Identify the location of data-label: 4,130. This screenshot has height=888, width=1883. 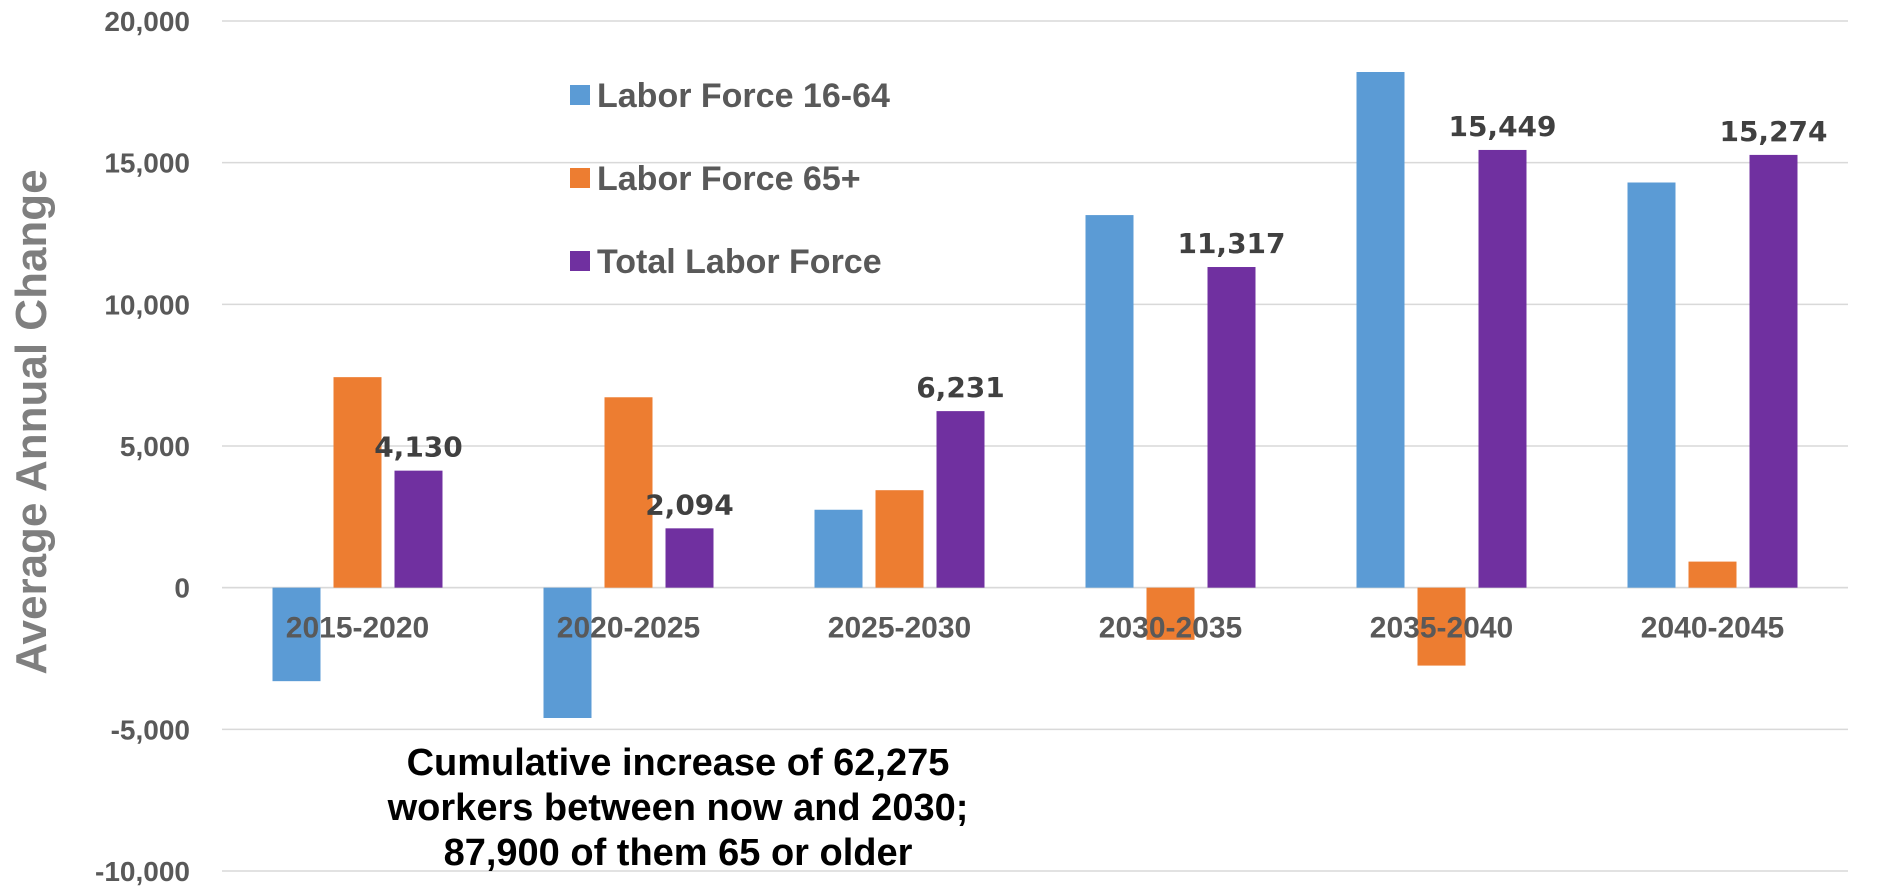
(418, 447).